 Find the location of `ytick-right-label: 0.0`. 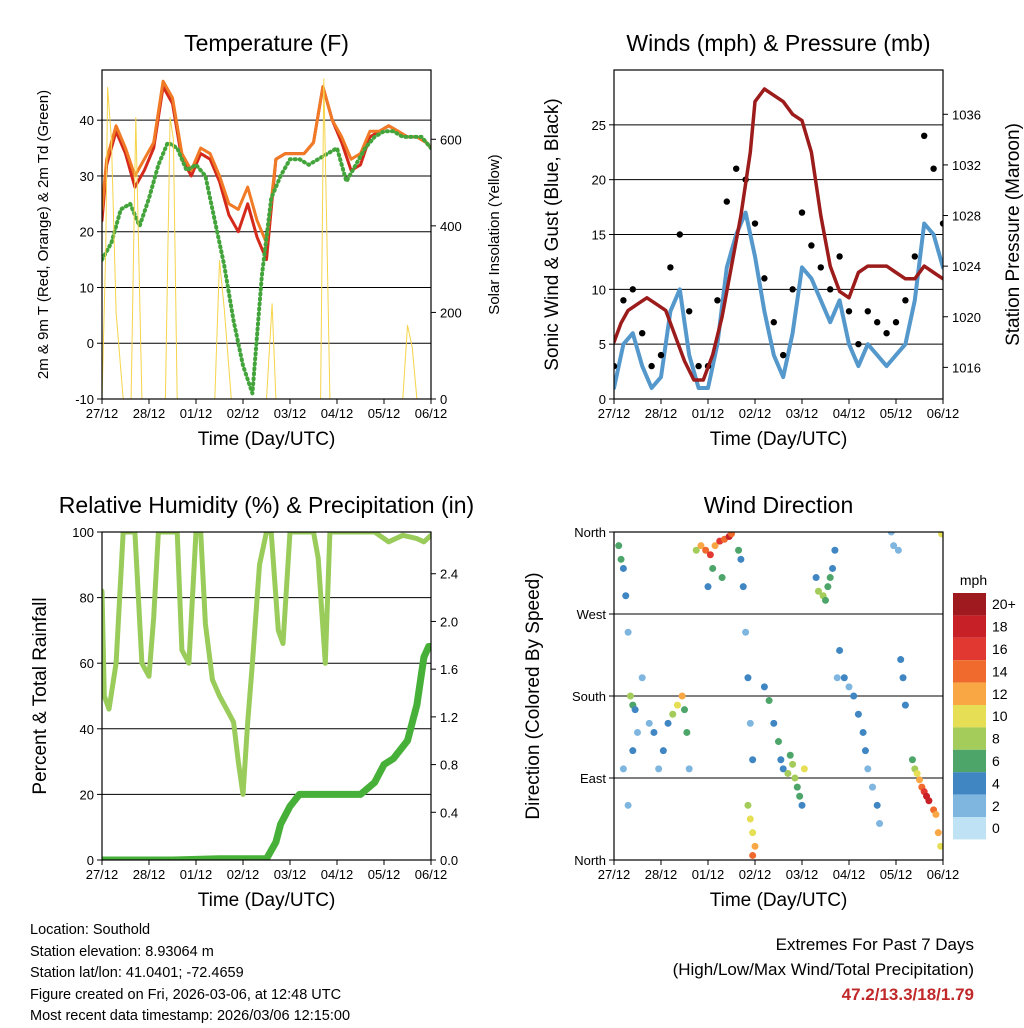

ytick-right-label: 0.0 is located at coordinates (449, 860).